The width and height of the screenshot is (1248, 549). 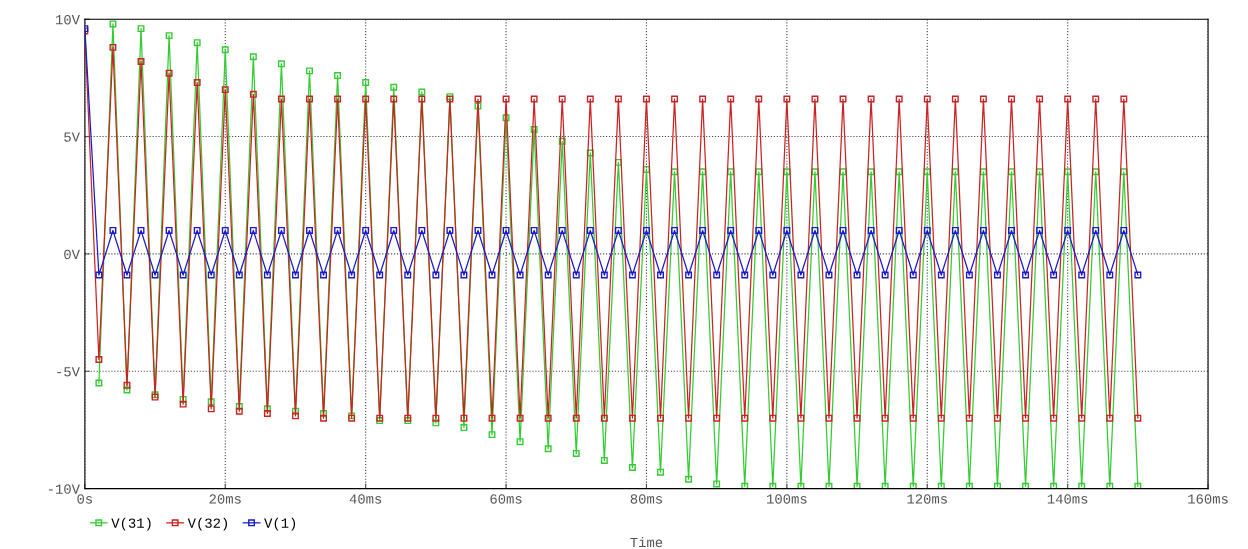 What do you see at coordinates (365, 499) in the screenshot?
I see `x-tick-label: 40ms` at bounding box center [365, 499].